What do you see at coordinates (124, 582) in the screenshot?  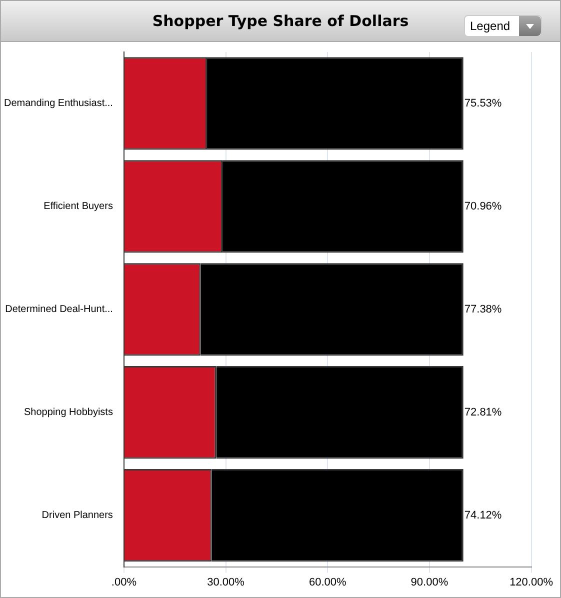 I see `x-tick-label: .00%` at bounding box center [124, 582].